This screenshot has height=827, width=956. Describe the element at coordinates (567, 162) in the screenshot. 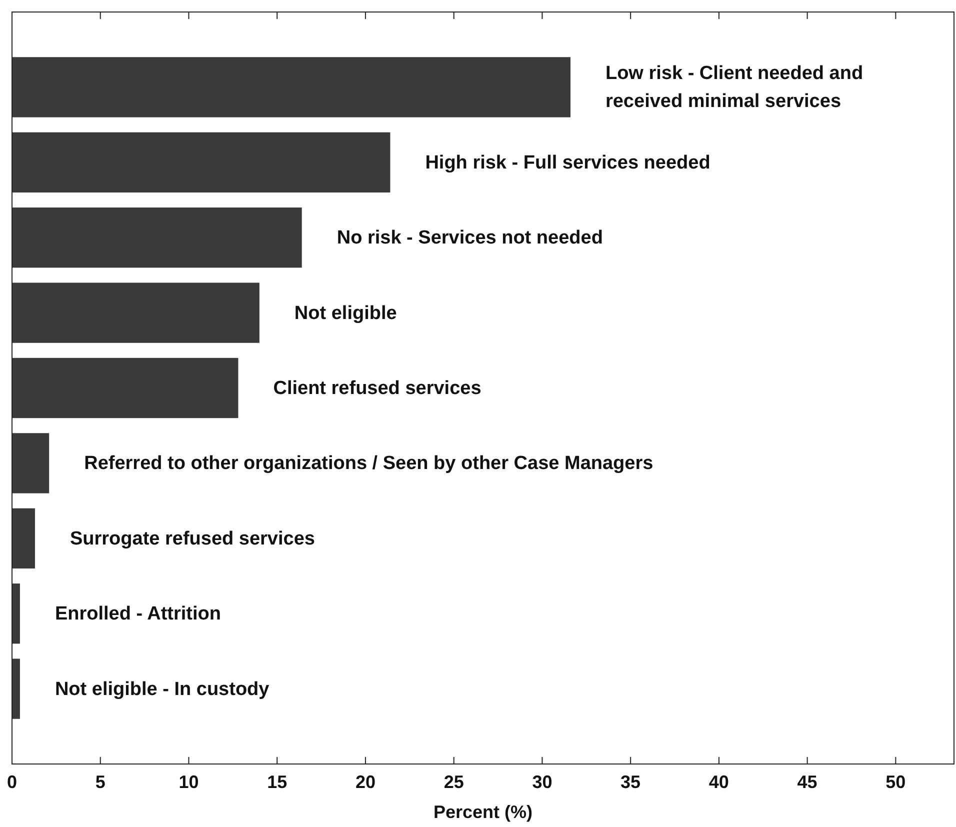

I see `y-tick-label: High risk - Full services needed` at that location.